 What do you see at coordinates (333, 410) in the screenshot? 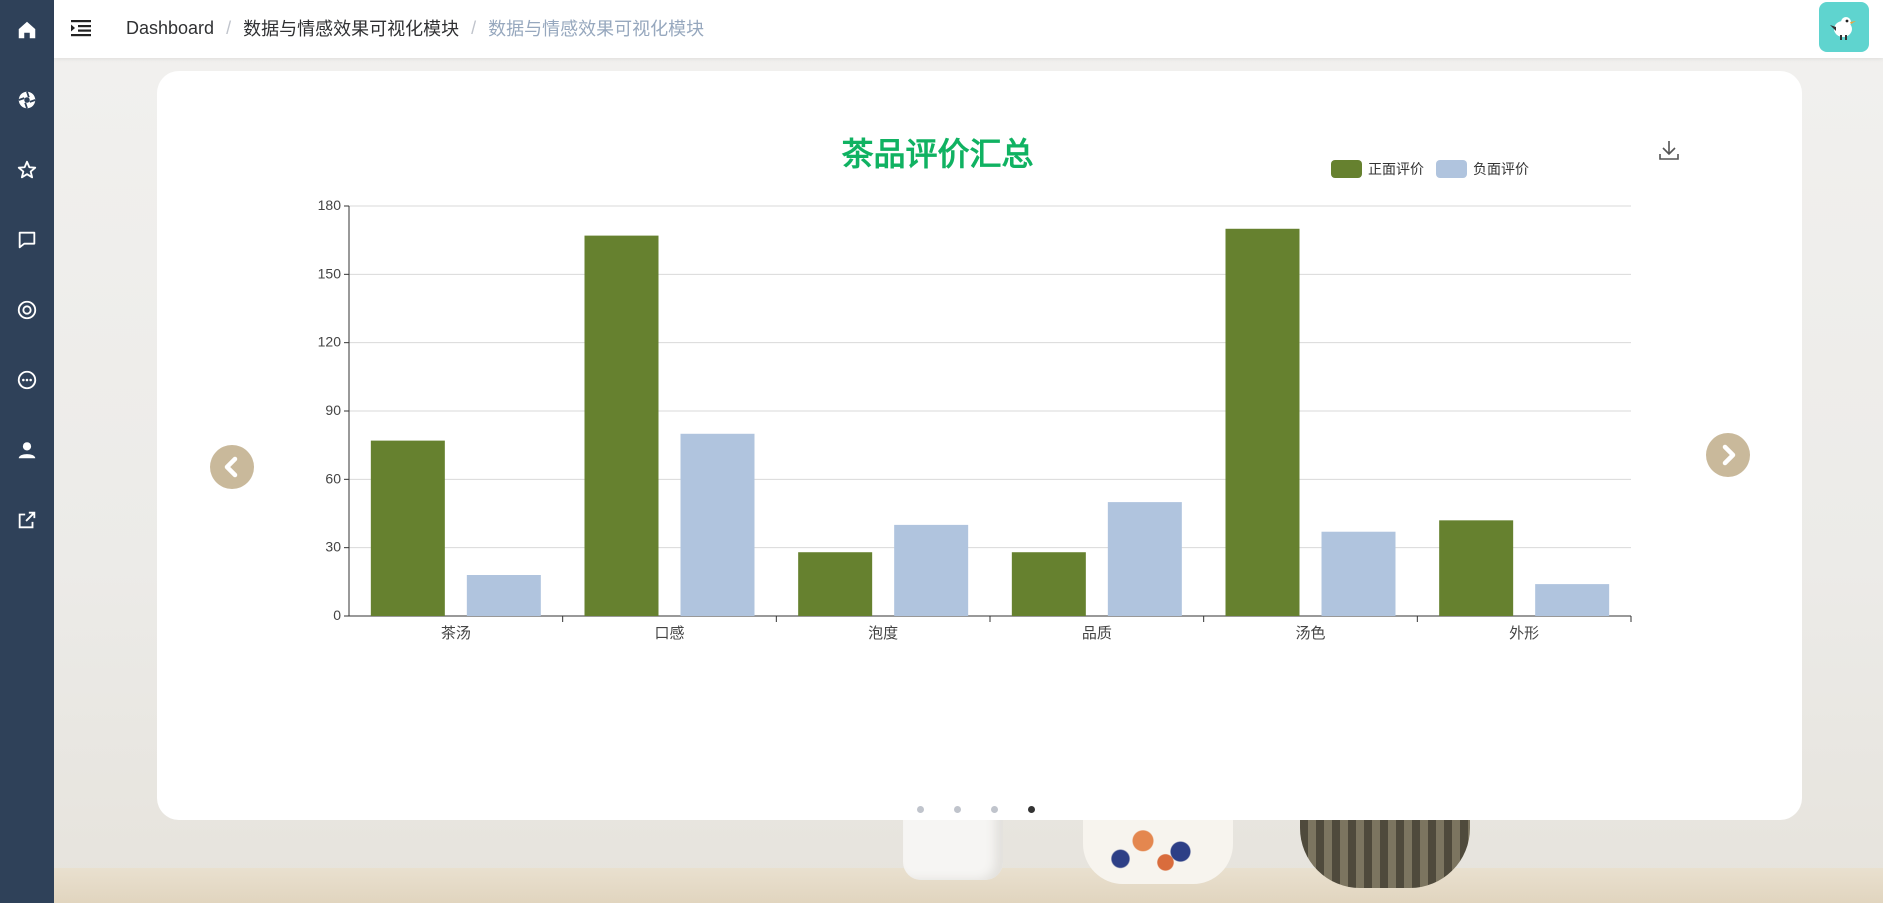
I see `y-tick-label: 90` at bounding box center [333, 410].